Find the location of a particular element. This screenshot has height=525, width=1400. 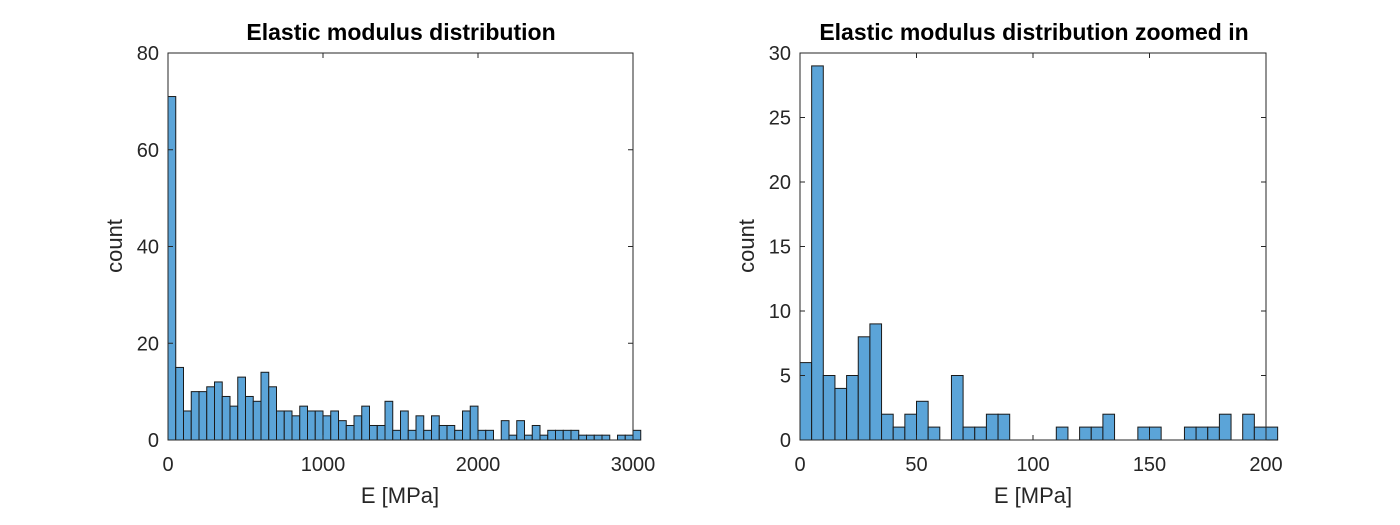

y-tick-label: 20 is located at coordinates (780, 183).